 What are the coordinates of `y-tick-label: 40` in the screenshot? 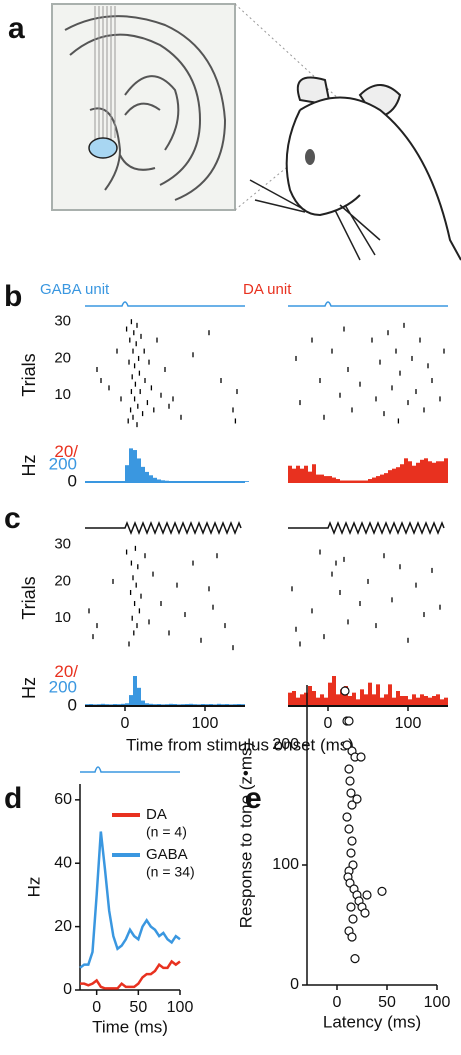 It's located at (63, 862).